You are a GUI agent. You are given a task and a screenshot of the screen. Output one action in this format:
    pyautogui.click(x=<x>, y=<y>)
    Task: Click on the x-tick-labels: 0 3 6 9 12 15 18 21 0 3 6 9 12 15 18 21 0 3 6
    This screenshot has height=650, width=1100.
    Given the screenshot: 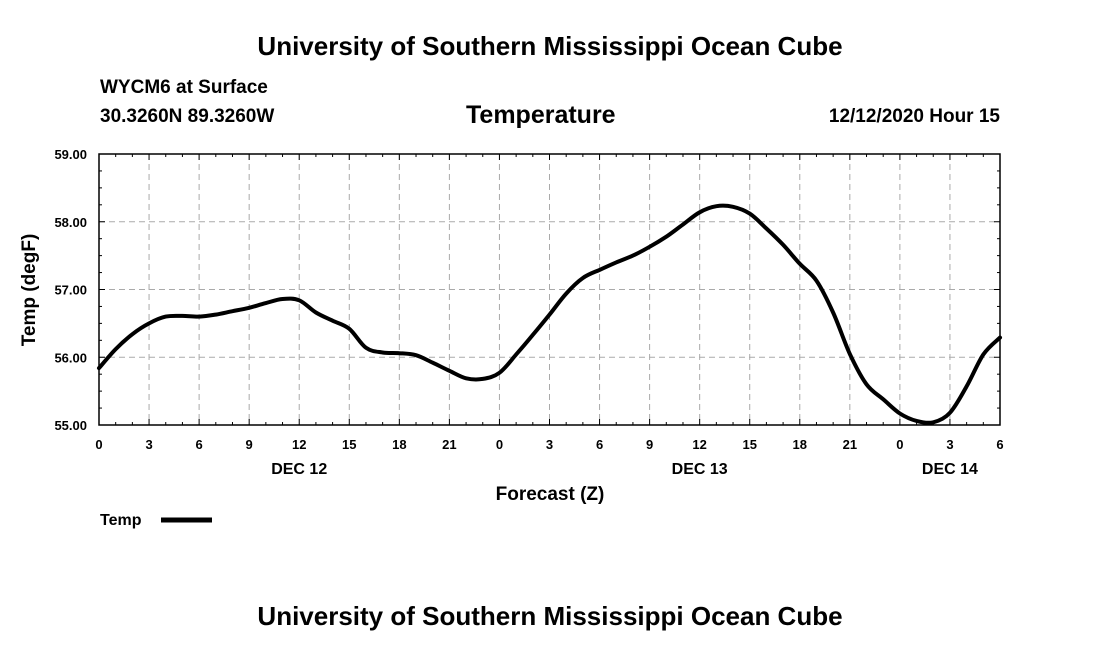 What is the action you would take?
    pyautogui.click(x=549, y=444)
    